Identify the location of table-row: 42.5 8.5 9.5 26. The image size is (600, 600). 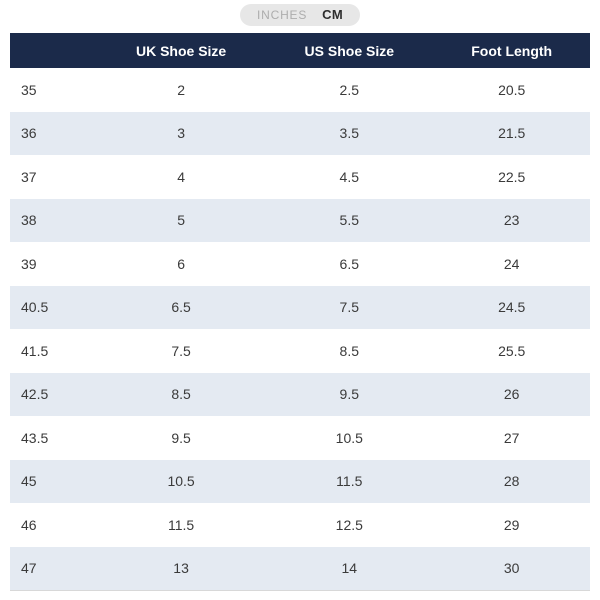
(300, 394).